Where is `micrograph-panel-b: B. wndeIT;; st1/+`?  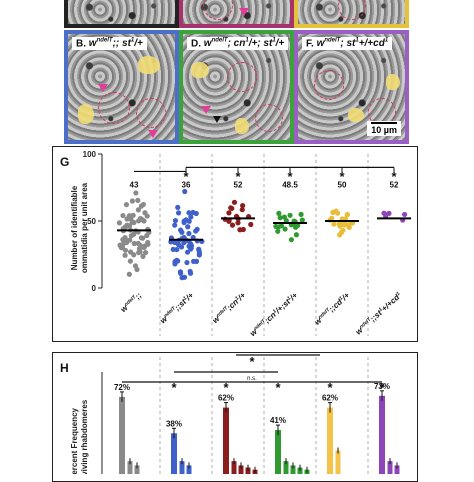 micrograph-panel-b: B. wndeIT;; st1/+ is located at coordinates (121, 87).